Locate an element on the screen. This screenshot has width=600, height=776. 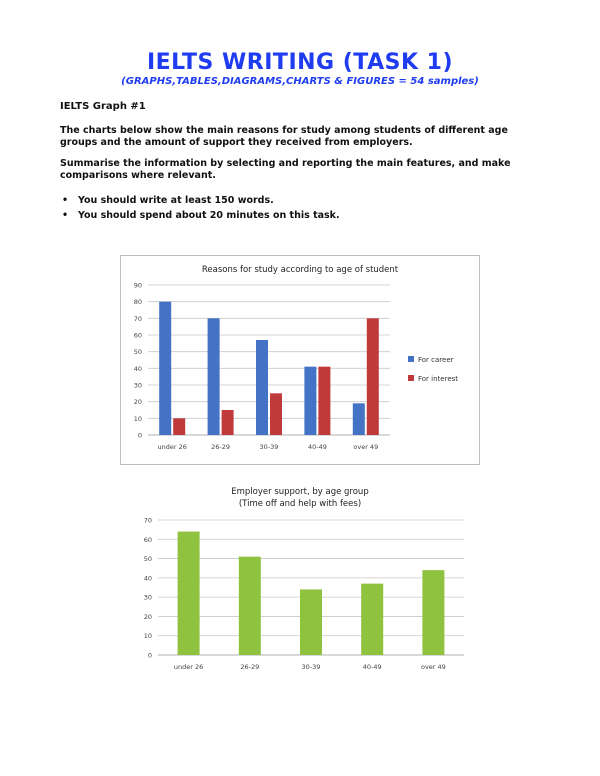
graph-label: IELTS Graph #1 is located at coordinates (103, 106).